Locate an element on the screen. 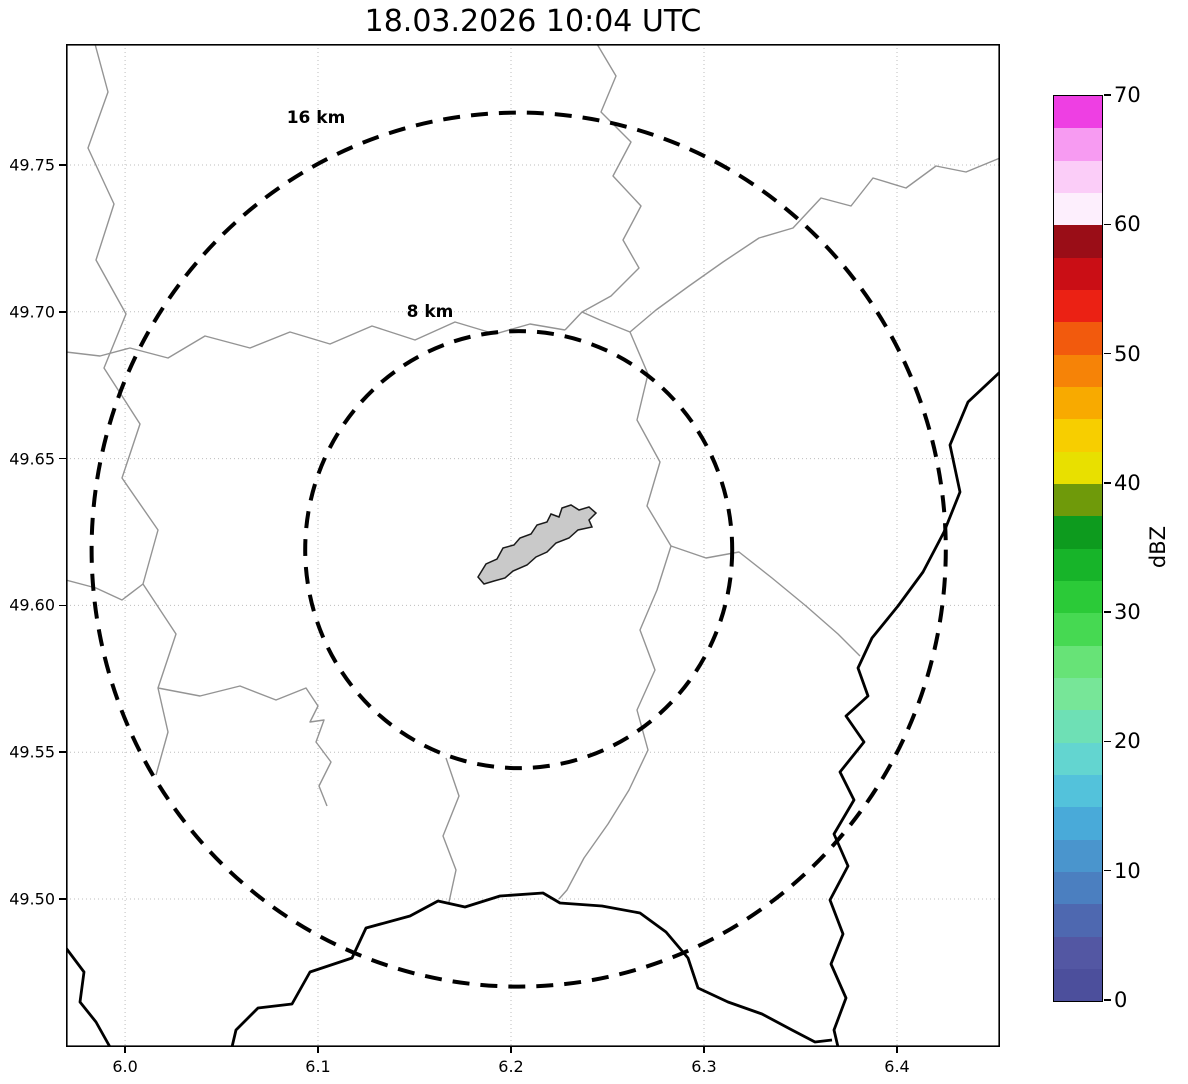  boundary-northeast is located at coordinates (790, 245).